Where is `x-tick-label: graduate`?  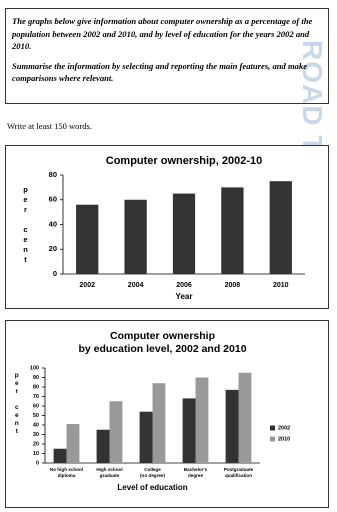 x-tick-label: graduate is located at coordinates (110, 475).